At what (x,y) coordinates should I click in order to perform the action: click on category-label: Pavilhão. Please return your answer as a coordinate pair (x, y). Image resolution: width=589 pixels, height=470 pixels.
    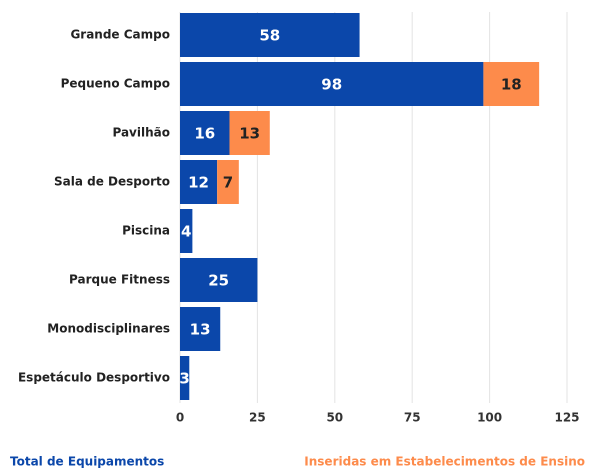
    Looking at the image, I should click on (141, 133).